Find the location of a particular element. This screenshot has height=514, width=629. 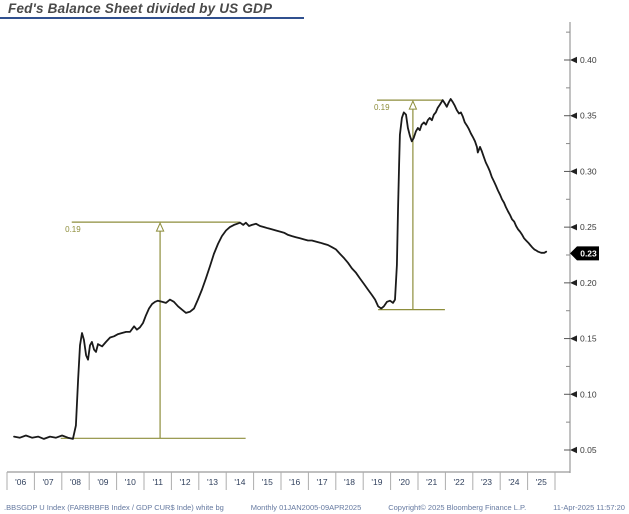

last-value-badge: 0.23 is located at coordinates (584, 253).